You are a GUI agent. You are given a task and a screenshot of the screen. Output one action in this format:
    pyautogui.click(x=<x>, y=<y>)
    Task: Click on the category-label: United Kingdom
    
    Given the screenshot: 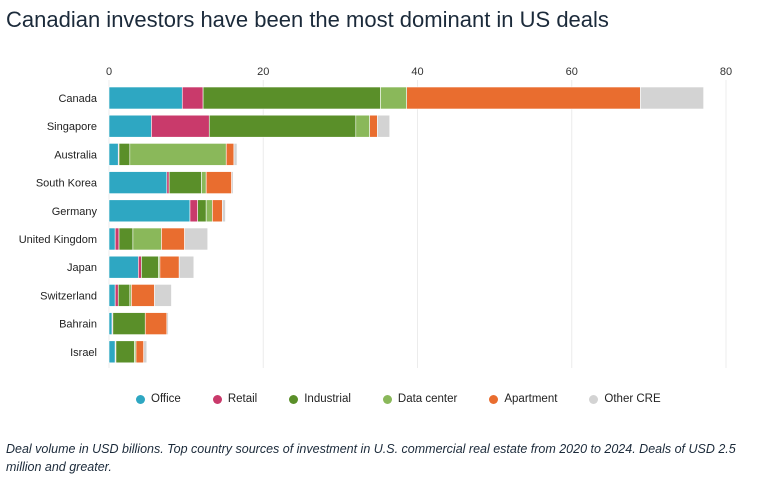 What is the action you would take?
    pyautogui.click(x=58, y=240)
    